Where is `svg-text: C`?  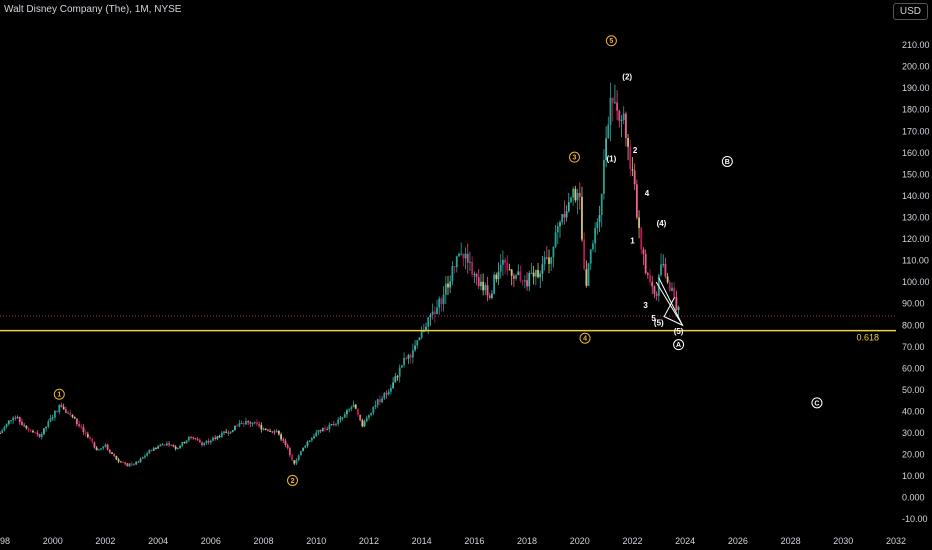 svg-text: C is located at coordinates (816, 403).